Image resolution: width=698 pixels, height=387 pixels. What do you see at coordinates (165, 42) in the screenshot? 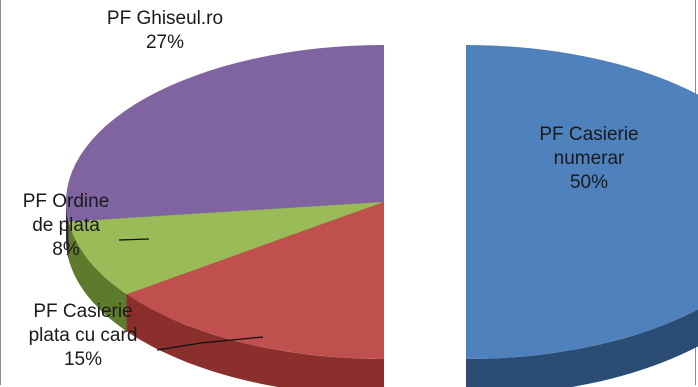
I see `label-percent-pf-ghiseul-ro: 27%` at bounding box center [165, 42].